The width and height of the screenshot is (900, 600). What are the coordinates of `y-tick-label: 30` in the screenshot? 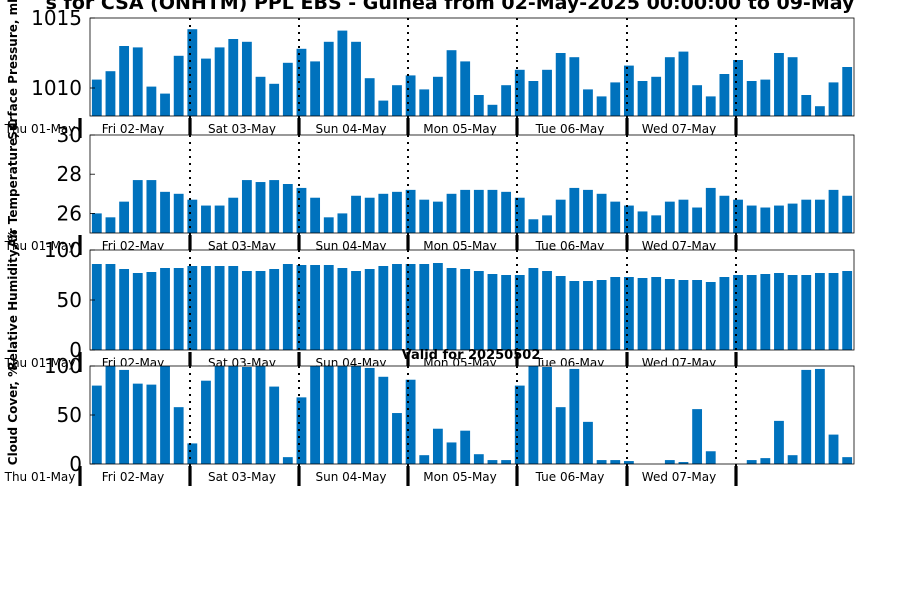 It's located at (69, 135).